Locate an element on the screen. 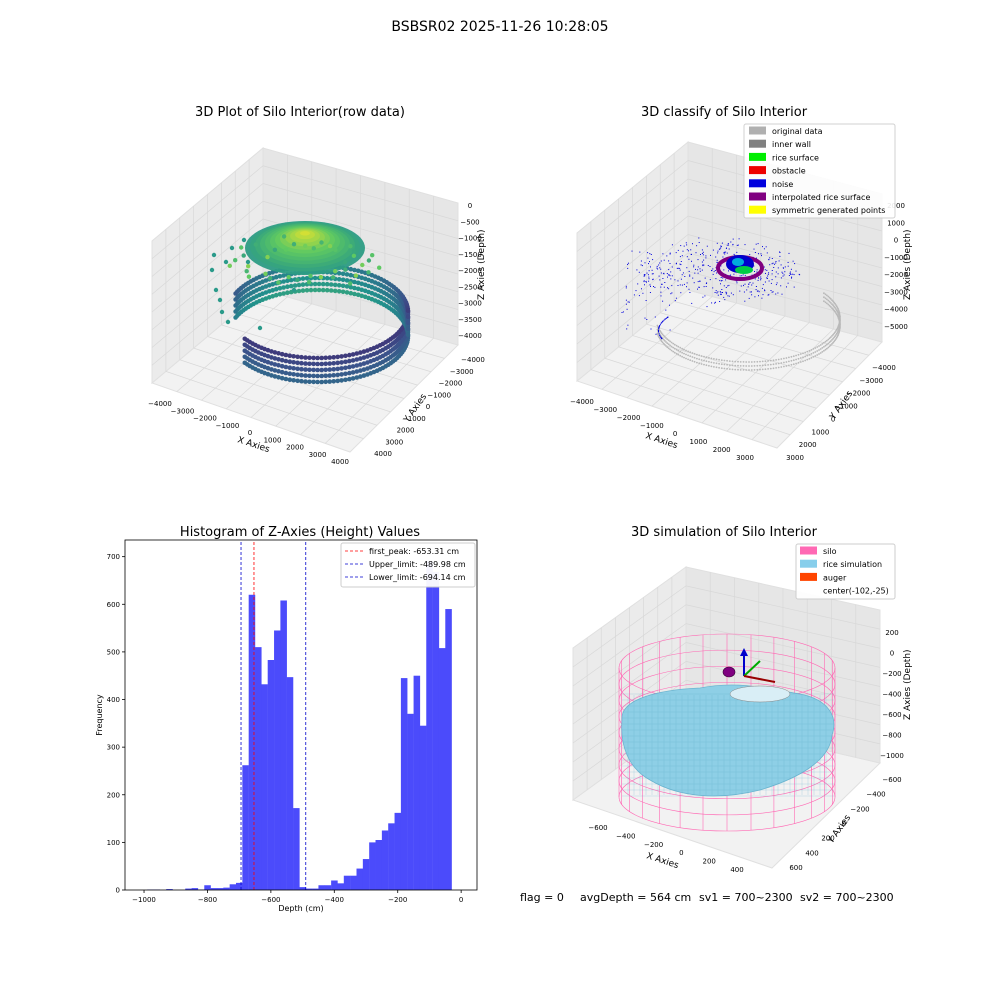 The height and width of the screenshot is (1000, 1000). raw-x-tick-label: 3000 is located at coordinates (318, 455).